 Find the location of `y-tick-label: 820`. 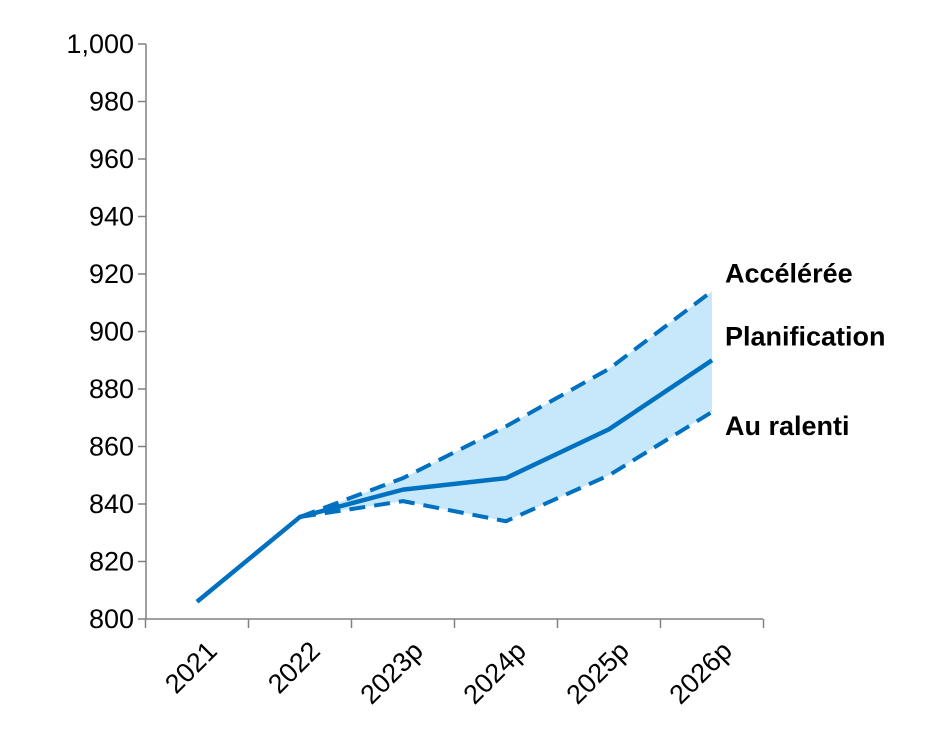

y-tick-label: 820 is located at coordinates (111, 562).